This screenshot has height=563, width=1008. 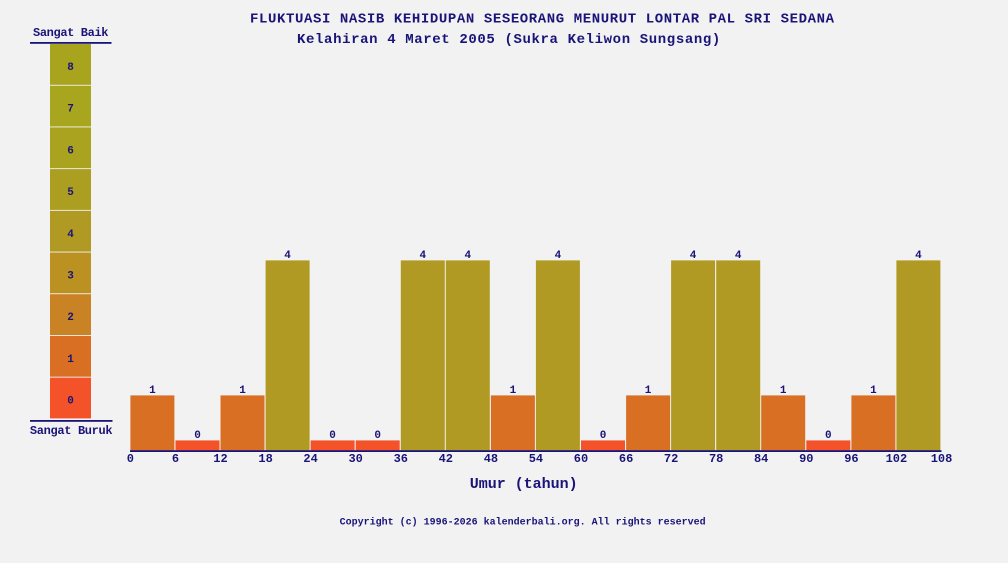 What do you see at coordinates (310, 459) in the screenshot?
I see `svg-text: 24` at bounding box center [310, 459].